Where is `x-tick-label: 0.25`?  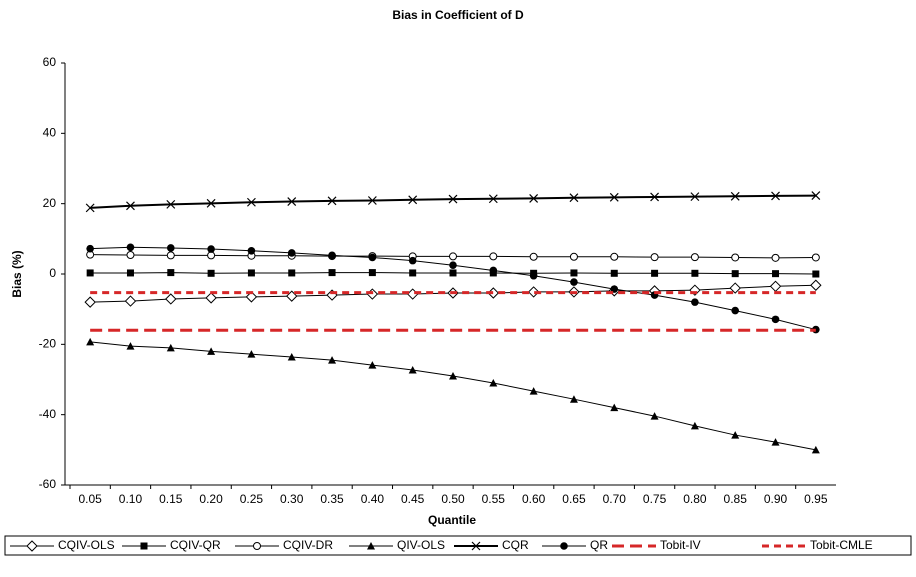 x-tick-label: 0.25 is located at coordinates (252, 499).